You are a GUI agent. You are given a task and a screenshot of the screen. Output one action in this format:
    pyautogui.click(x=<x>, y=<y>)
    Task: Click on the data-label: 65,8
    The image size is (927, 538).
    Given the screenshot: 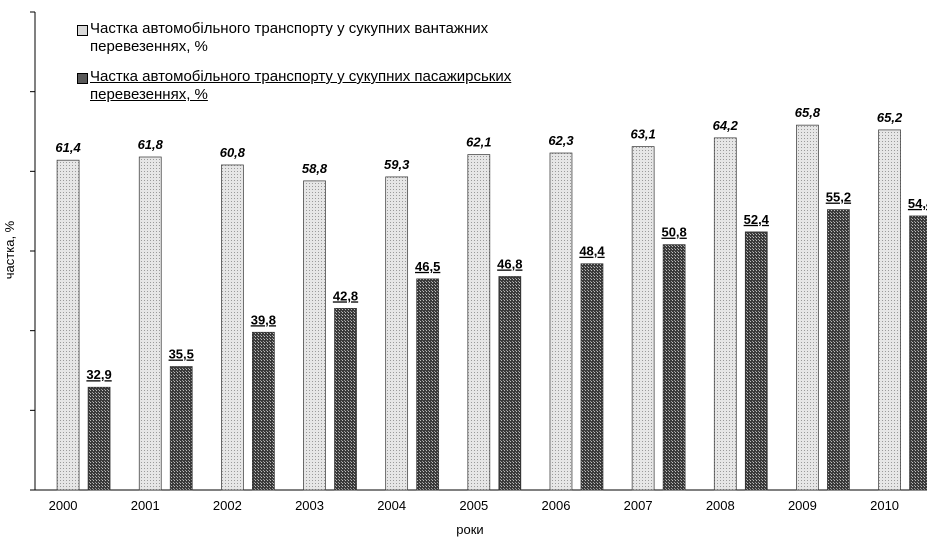 What is the action you would take?
    pyautogui.click(x=808, y=112)
    